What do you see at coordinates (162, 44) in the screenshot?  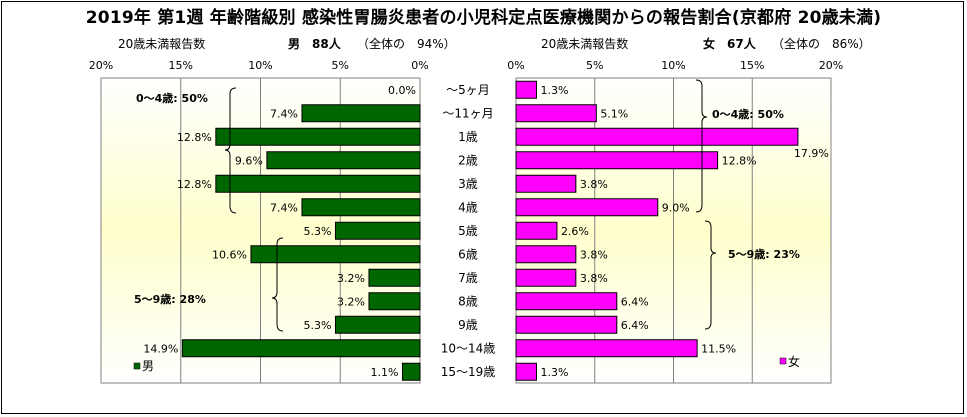 I see `left-axis-title: 20歳未満報告数` at bounding box center [162, 44].